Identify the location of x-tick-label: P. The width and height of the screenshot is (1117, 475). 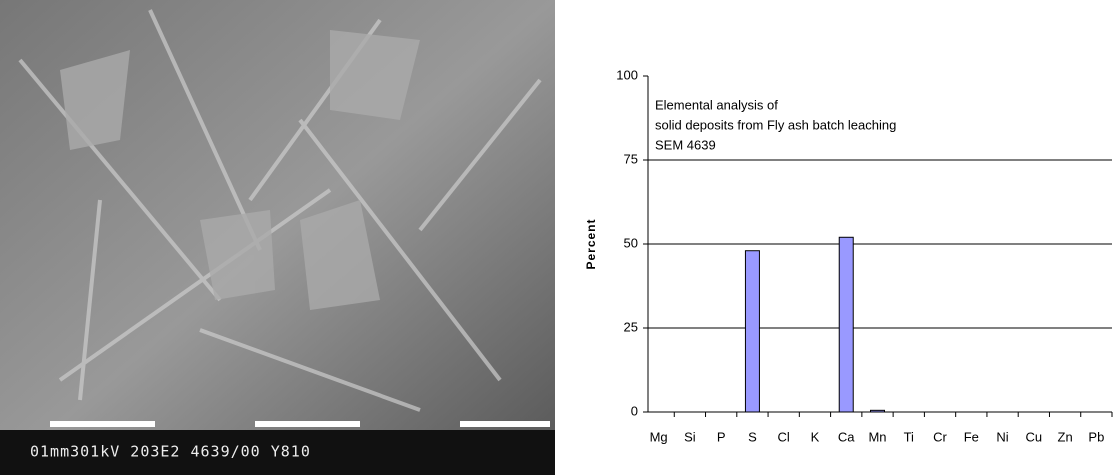
(721, 436).